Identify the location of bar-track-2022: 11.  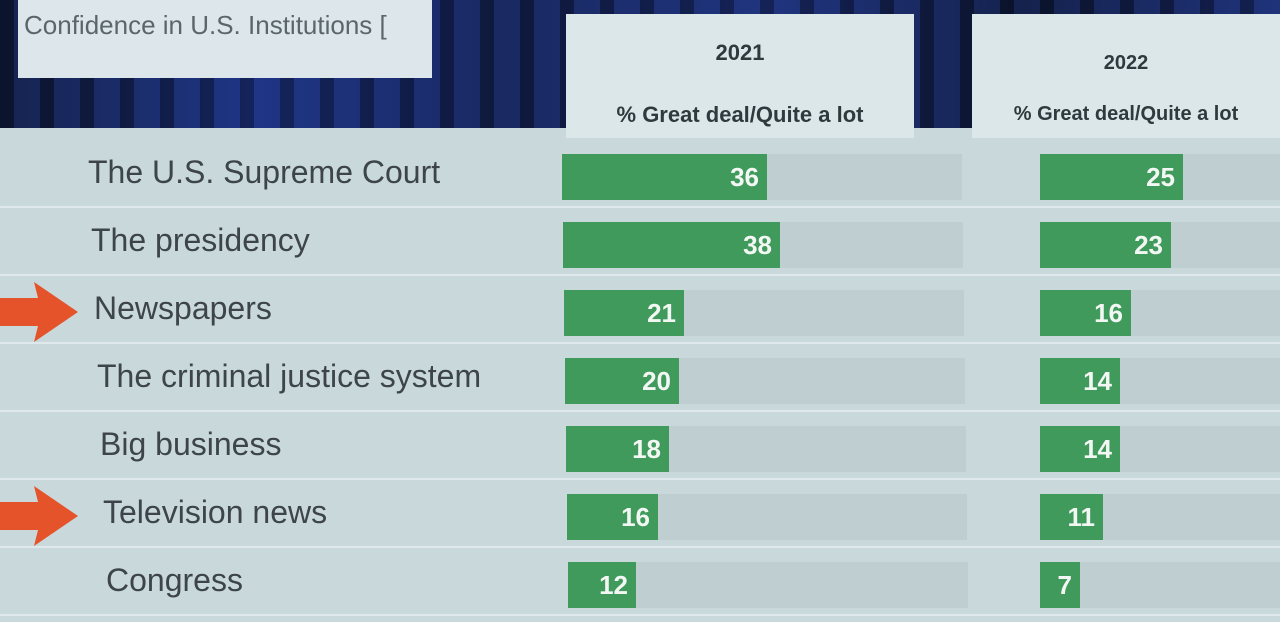
(1160, 517).